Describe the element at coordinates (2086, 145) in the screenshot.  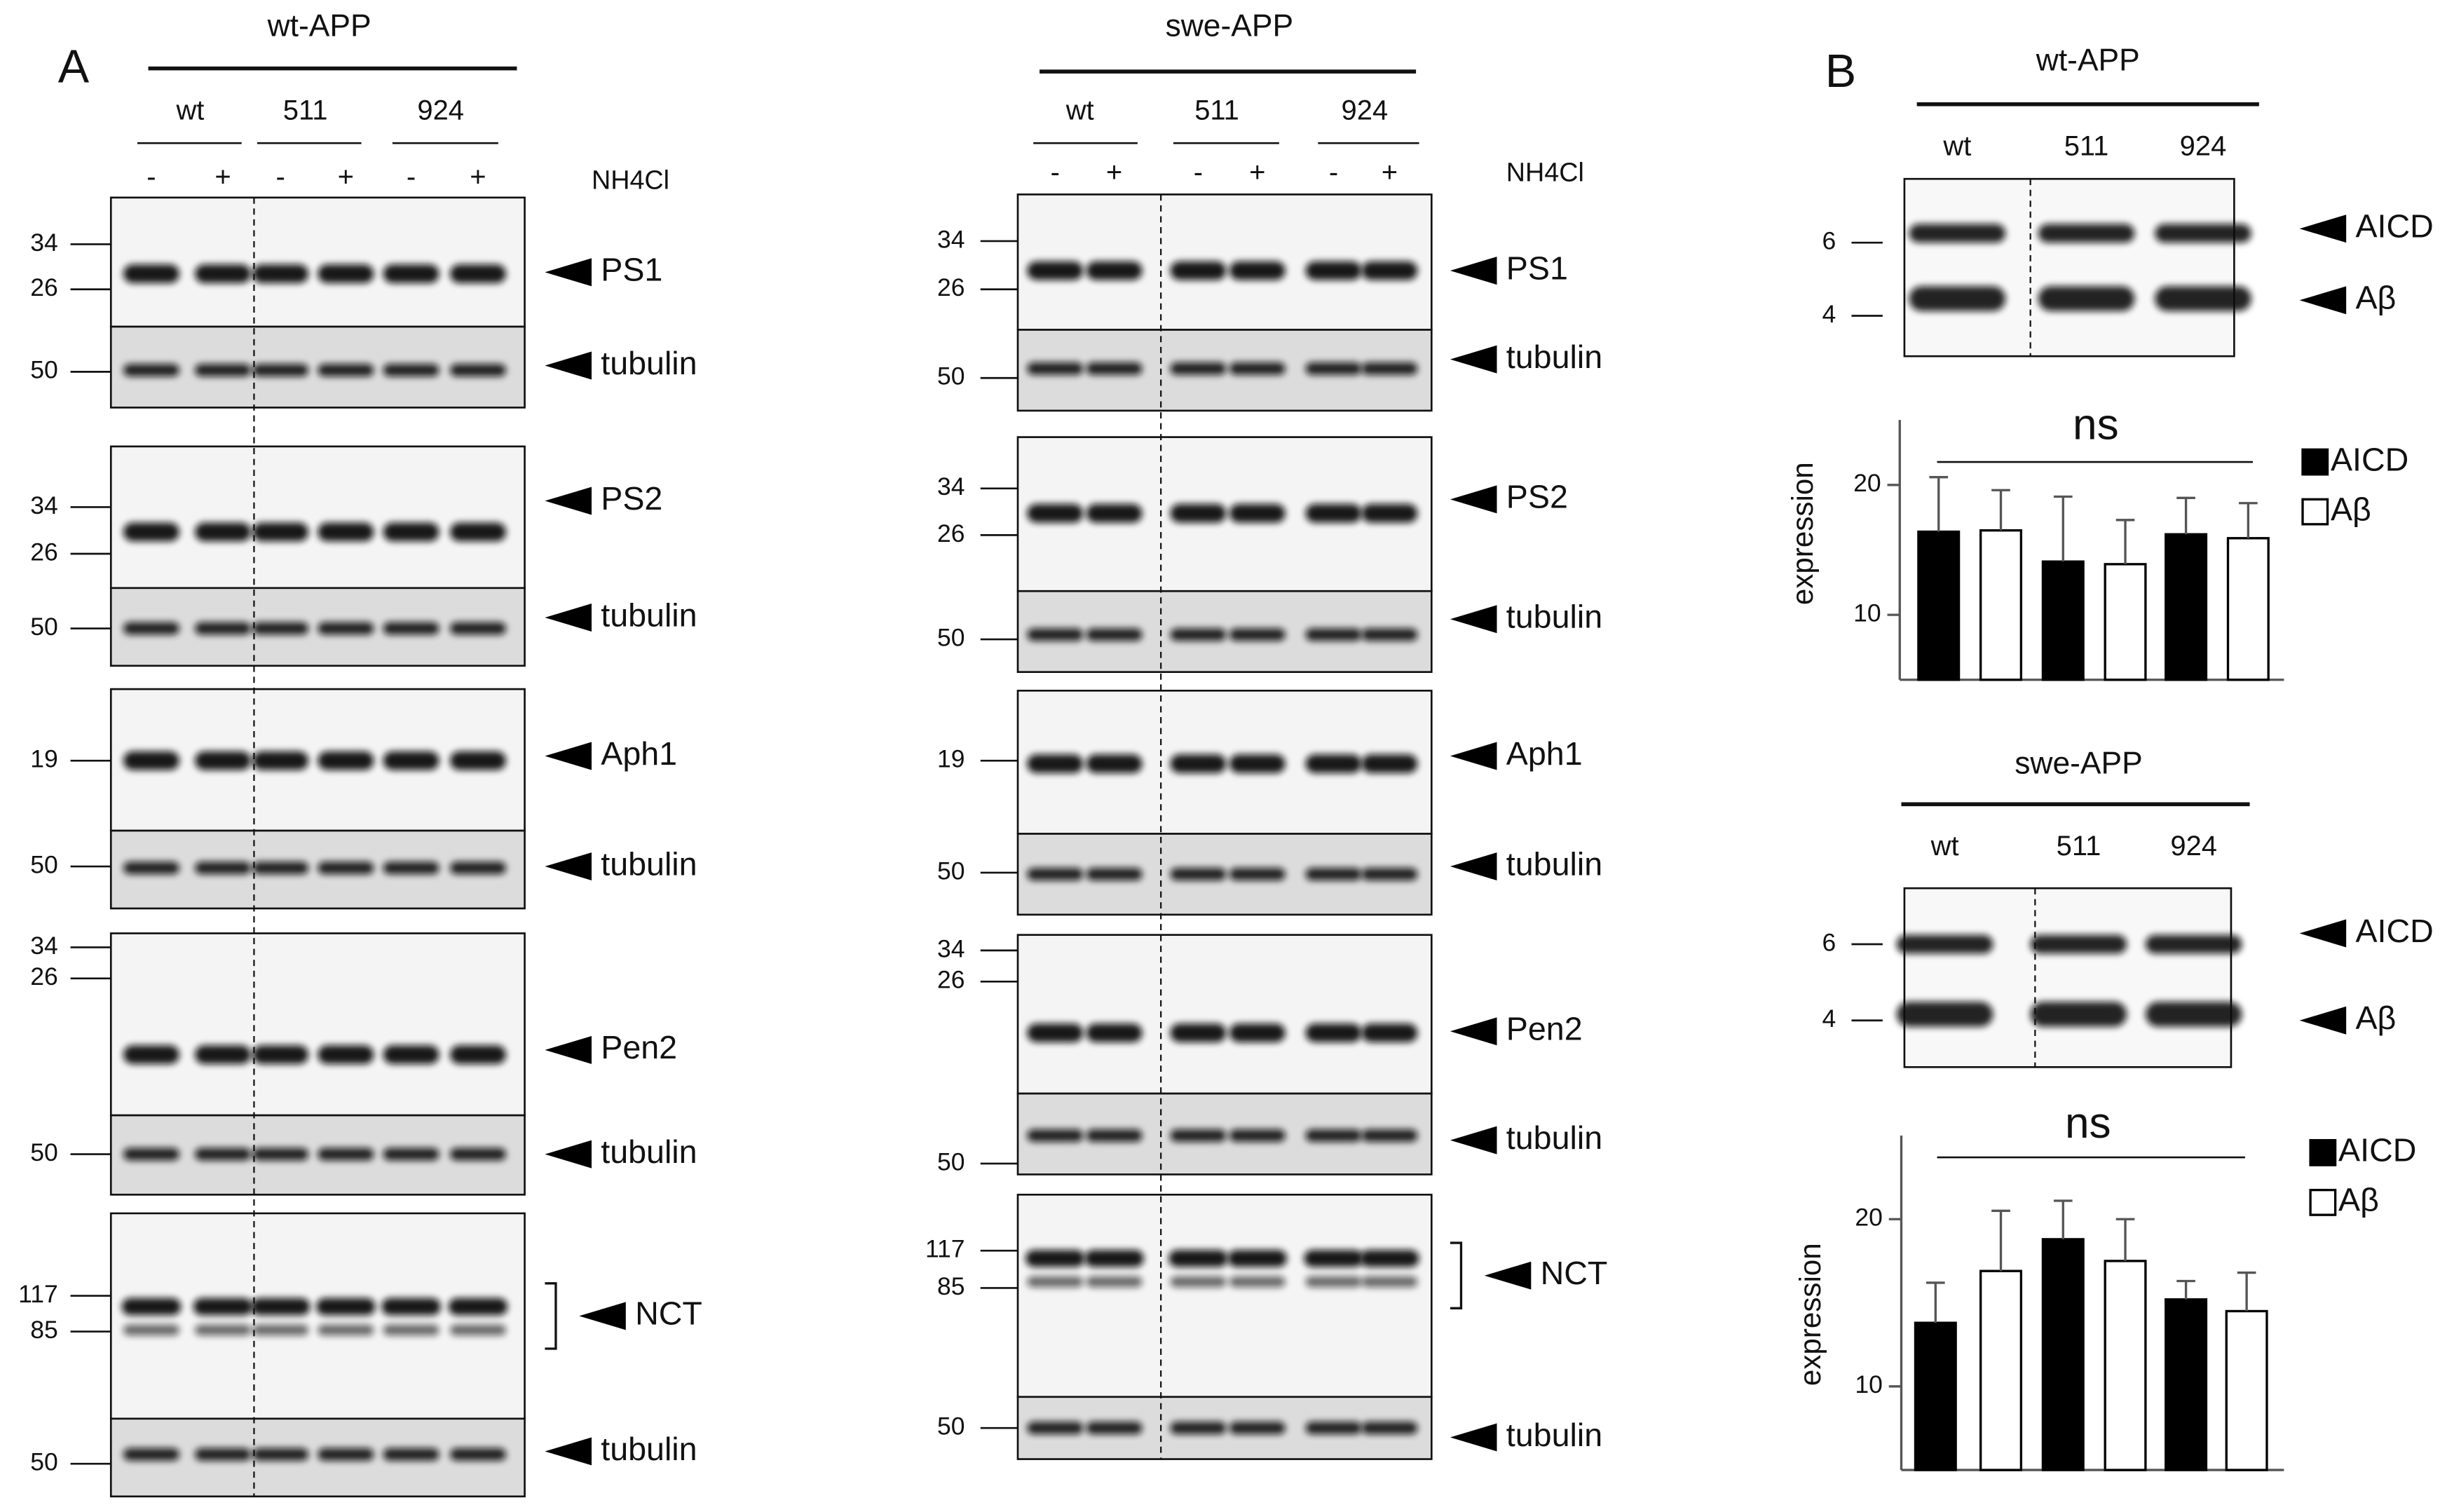
I see `lane-label: 511` at that location.